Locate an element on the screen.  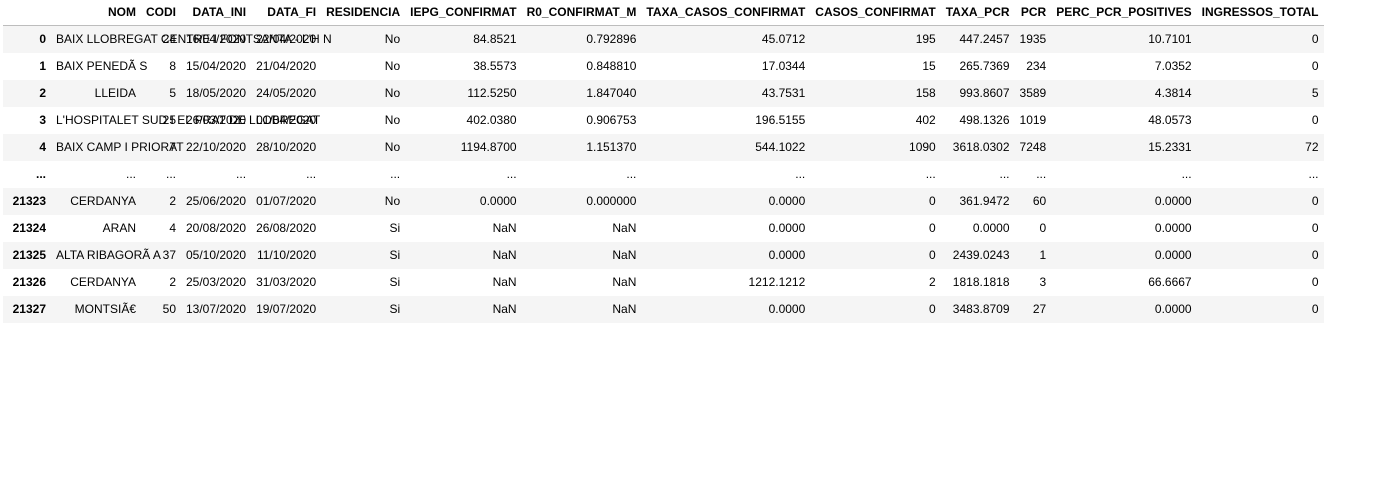
header-pcr: PCR is located at coordinates (1033, 13).